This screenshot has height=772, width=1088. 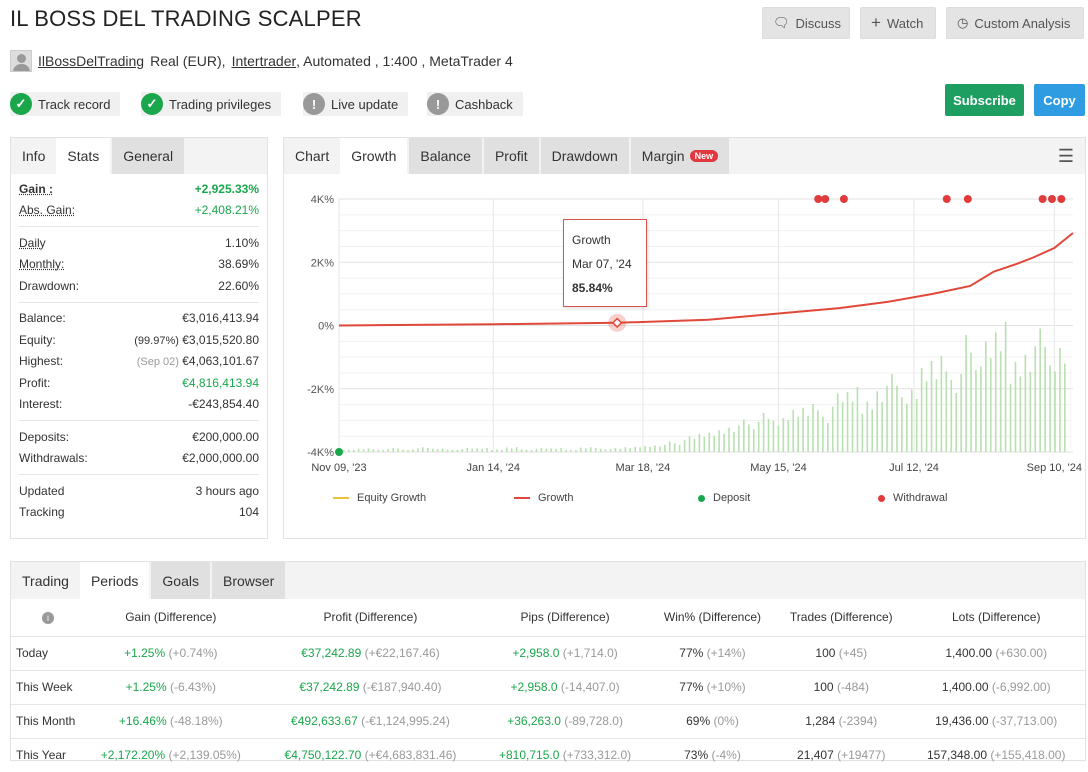 I want to click on watch-button: + Watch, so click(x=898, y=23).